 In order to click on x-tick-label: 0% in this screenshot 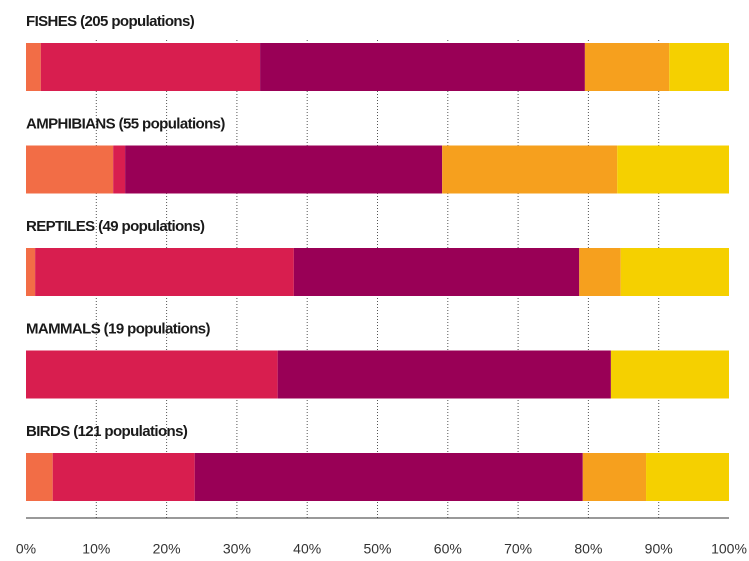, I will do `click(26, 549)`.